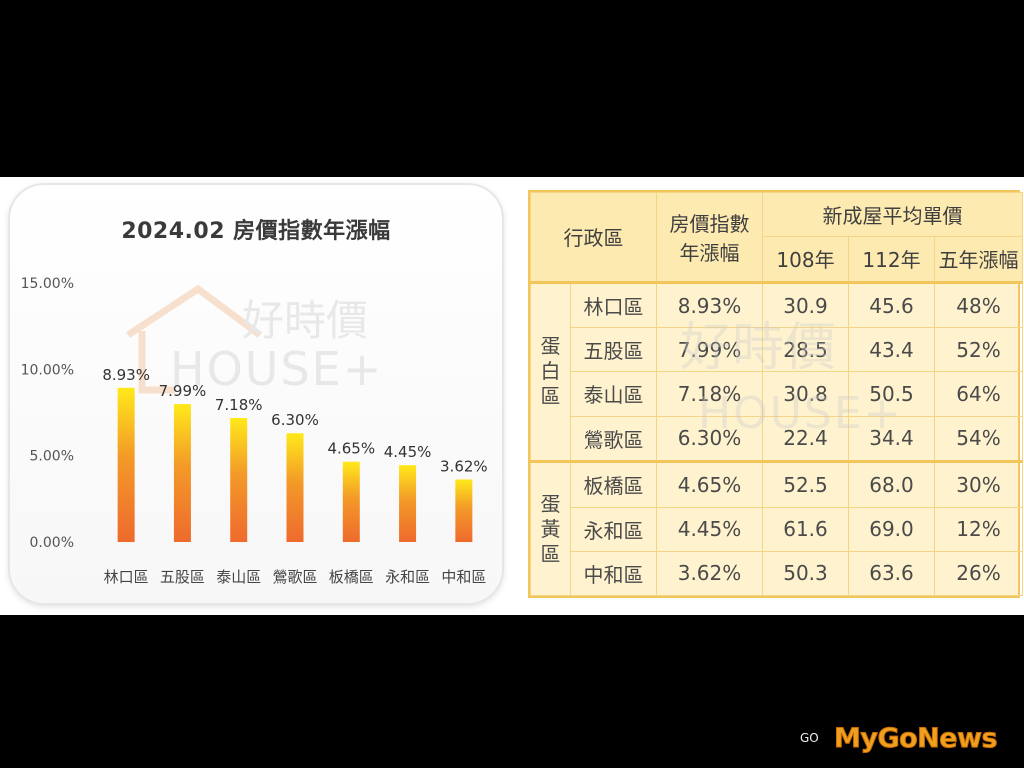  Describe the element at coordinates (915, 738) in the screenshot. I see `logo-text: MyGoNews` at that location.